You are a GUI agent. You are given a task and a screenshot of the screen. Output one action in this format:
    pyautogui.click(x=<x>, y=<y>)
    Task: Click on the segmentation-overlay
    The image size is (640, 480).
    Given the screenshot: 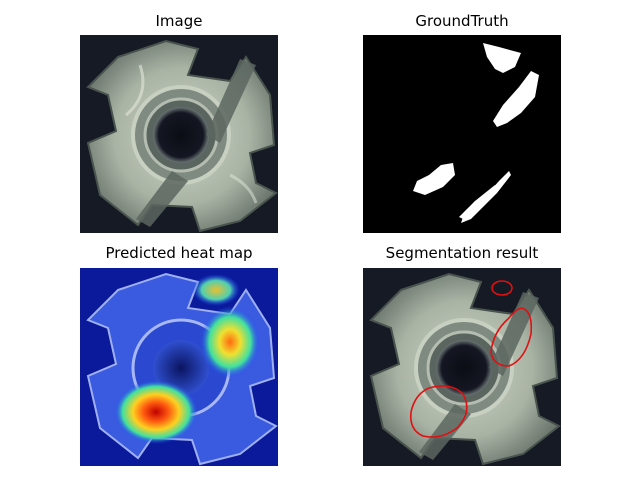 What is the action you would take?
    pyautogui.click(x=462, y=367)
    